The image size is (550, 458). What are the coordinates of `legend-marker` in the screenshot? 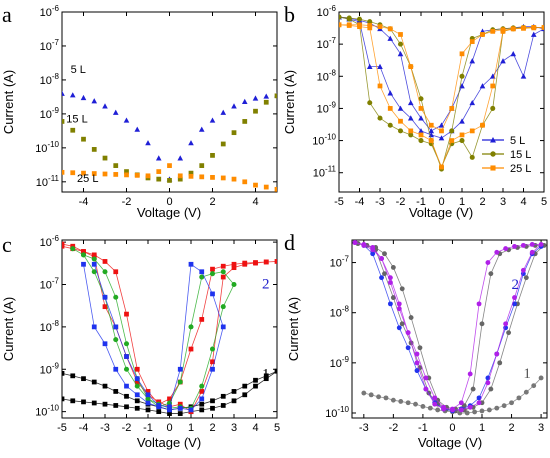 It's located at (493, 168).